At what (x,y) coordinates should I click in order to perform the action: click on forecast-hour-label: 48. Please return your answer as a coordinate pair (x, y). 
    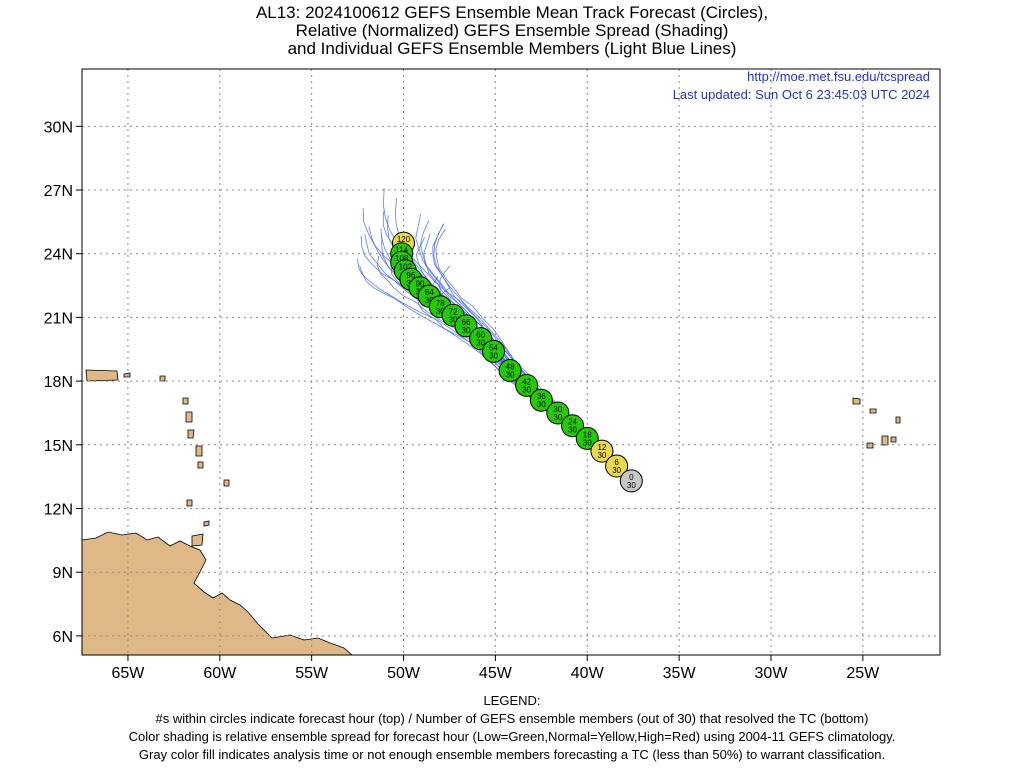
    Looking at the image, I should click on (510, 366).